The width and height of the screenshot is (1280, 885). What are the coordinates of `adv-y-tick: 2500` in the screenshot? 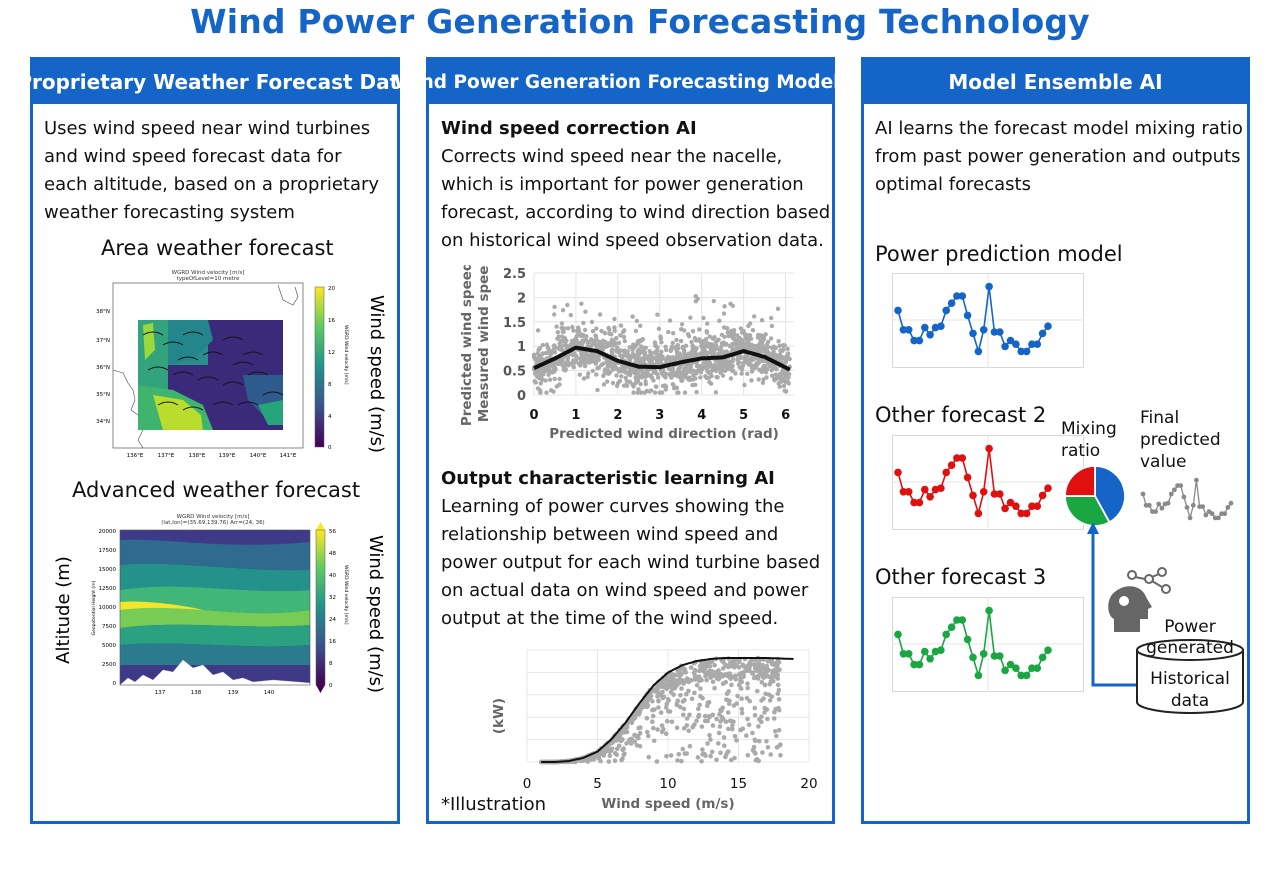 It's located at (109, 665).